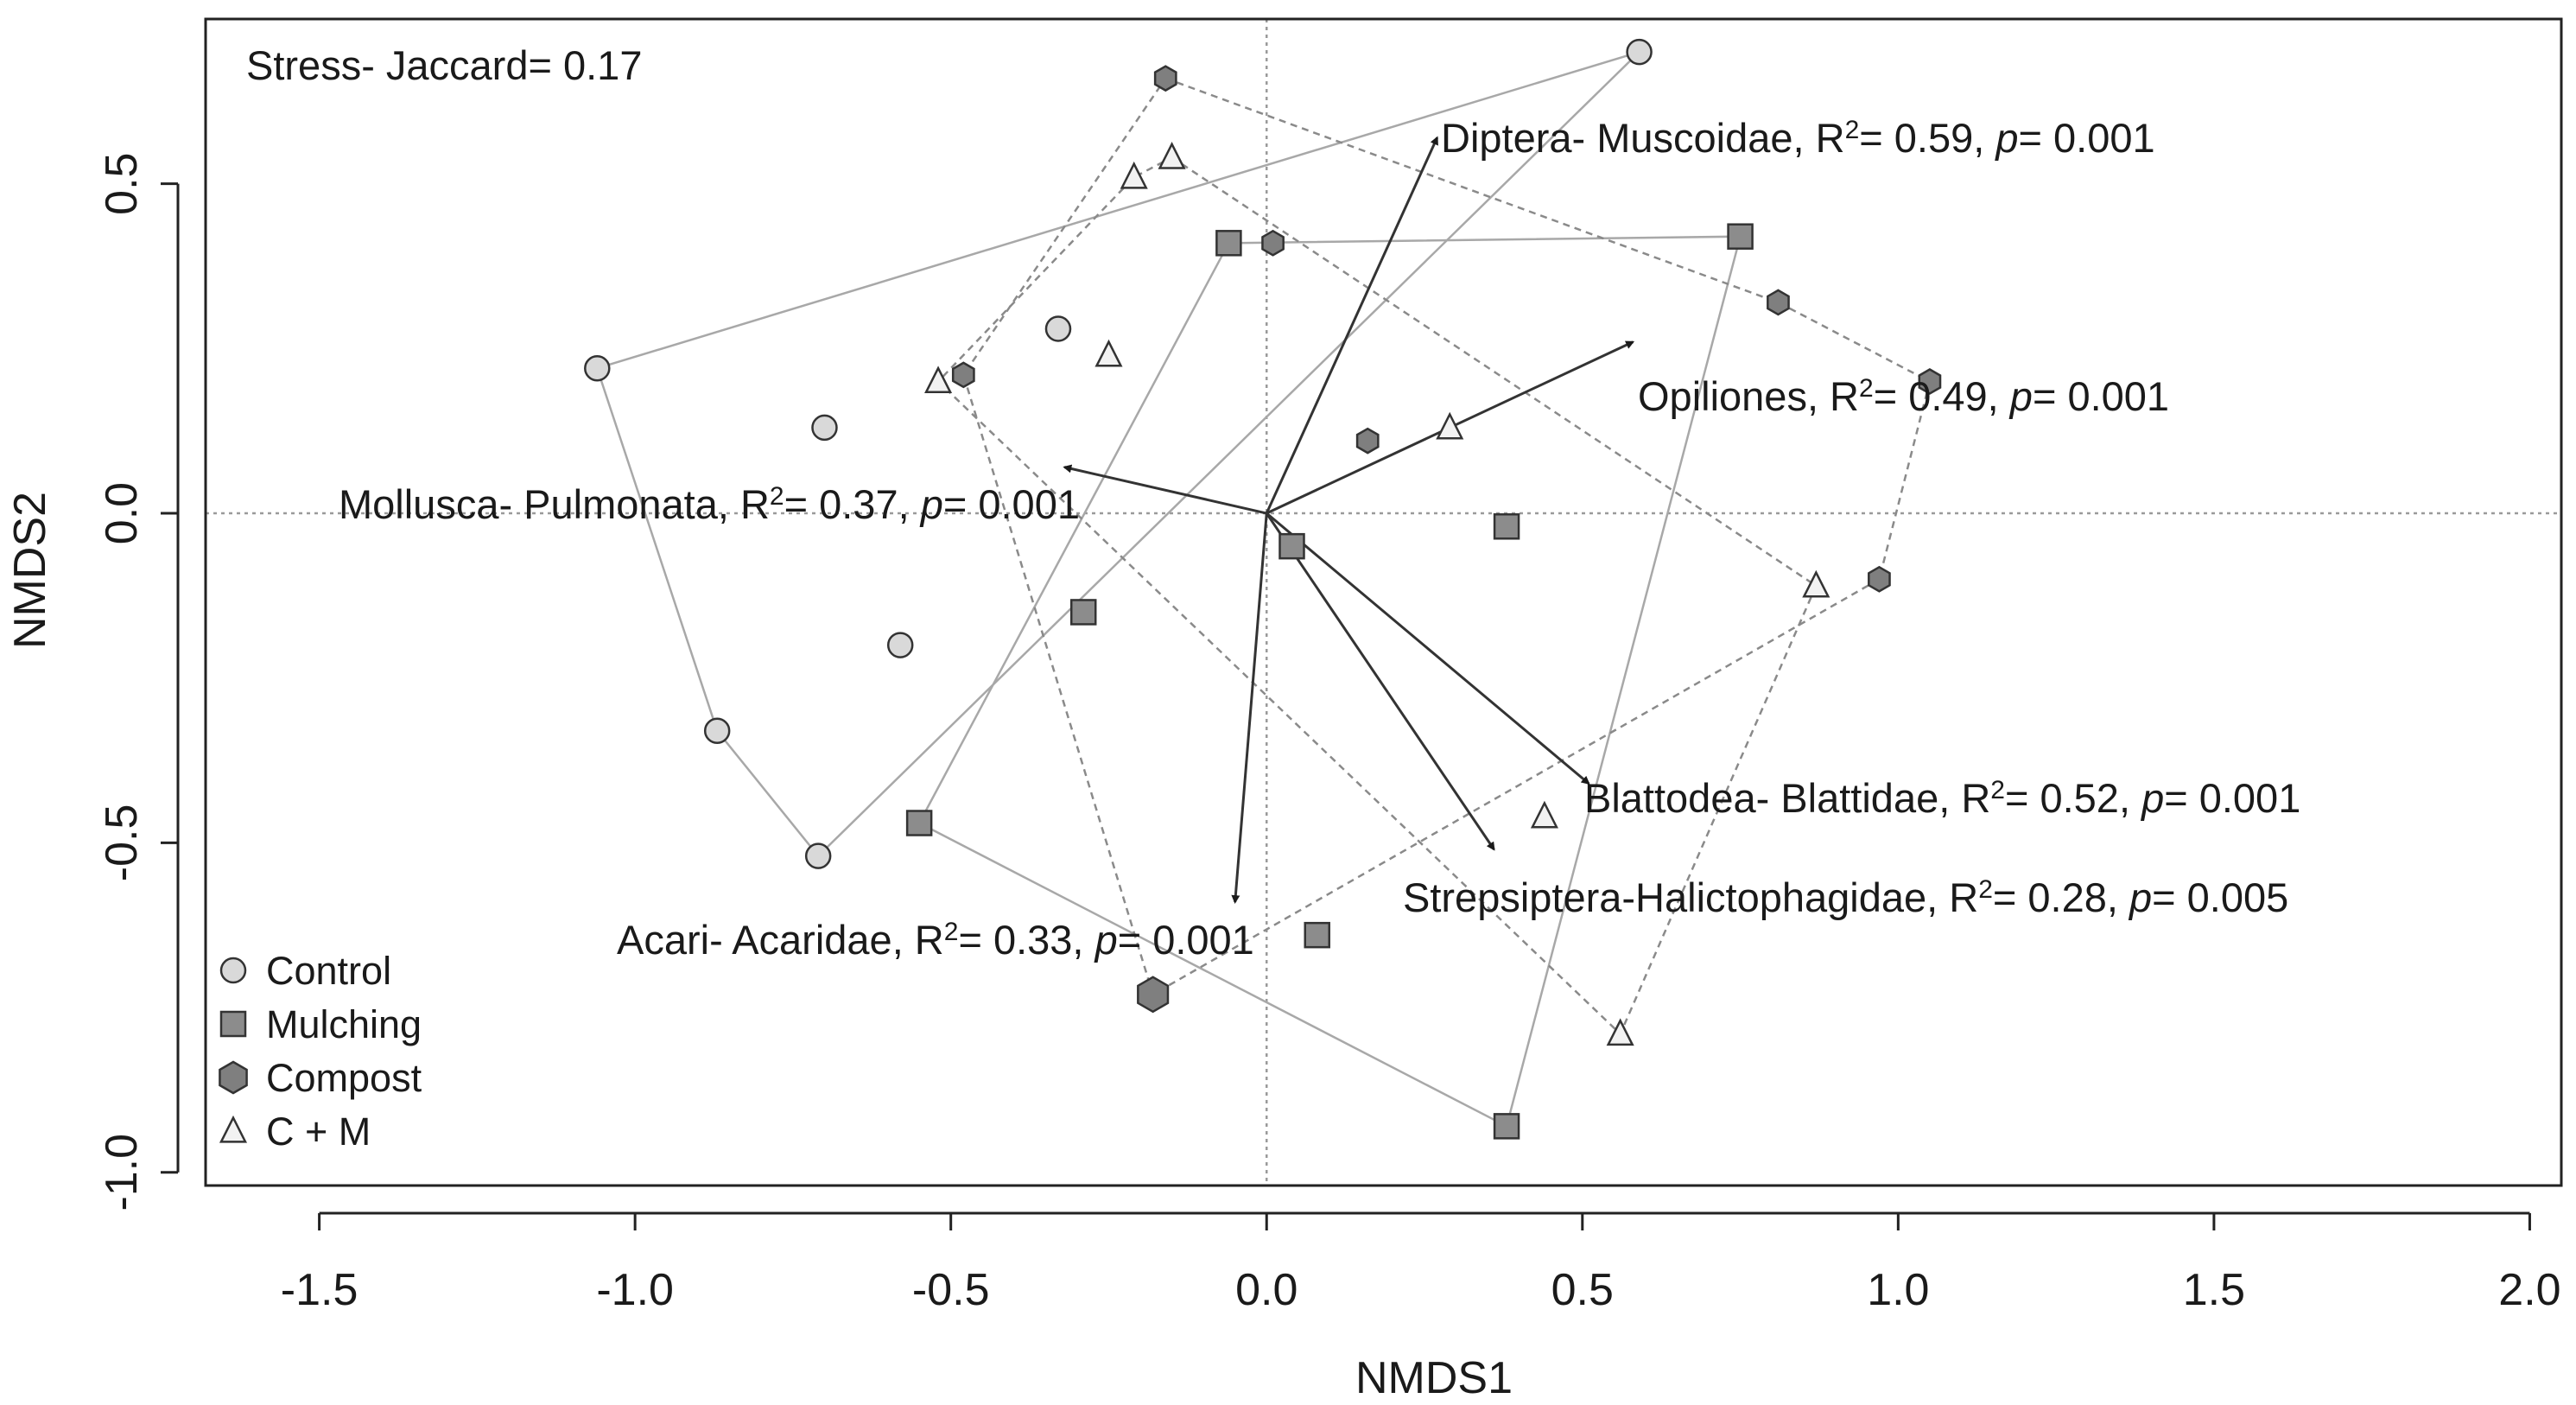 The image size is (2576, 1405). I want to click on env-vectors, so click(1349, 521).